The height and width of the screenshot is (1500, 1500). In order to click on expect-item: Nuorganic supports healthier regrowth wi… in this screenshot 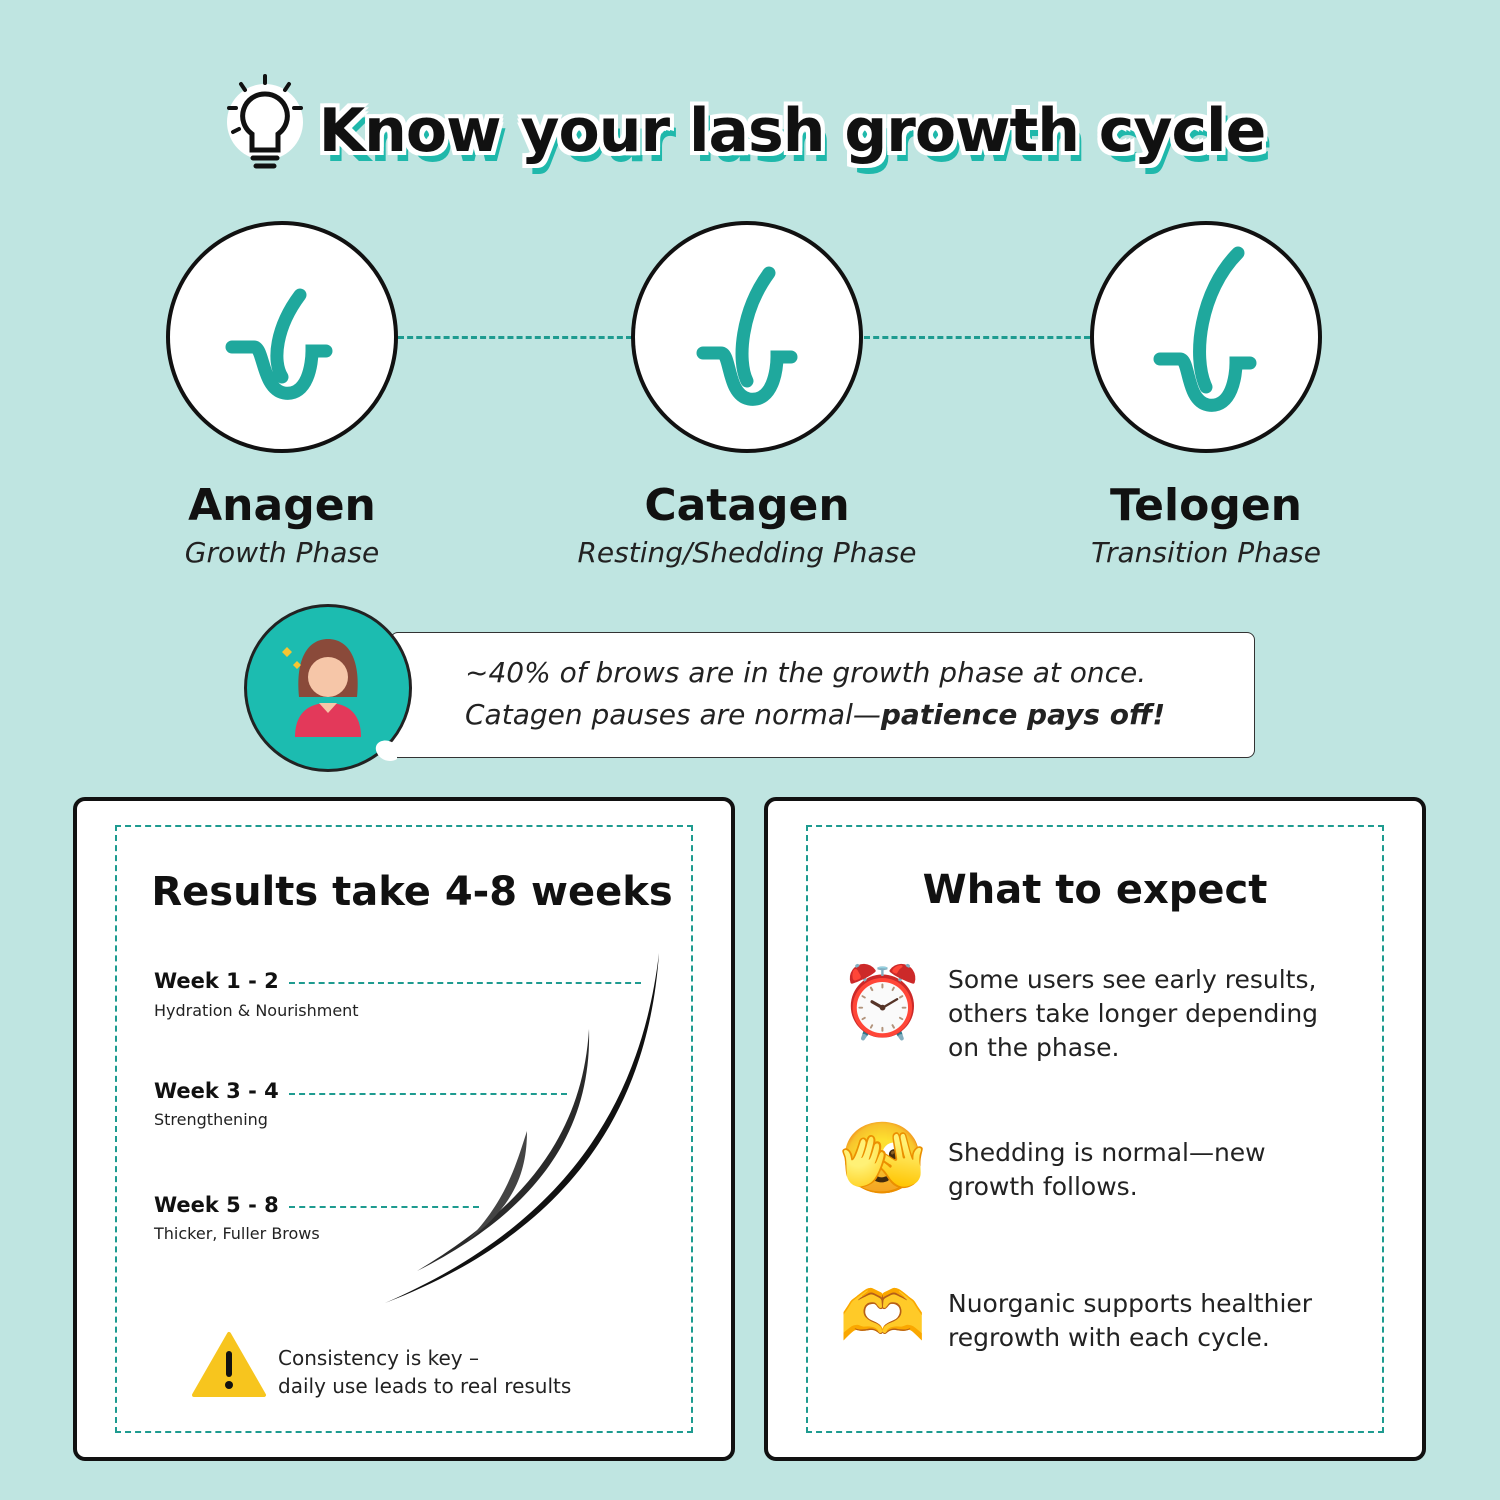, I will do `click(1130, 1321)`.